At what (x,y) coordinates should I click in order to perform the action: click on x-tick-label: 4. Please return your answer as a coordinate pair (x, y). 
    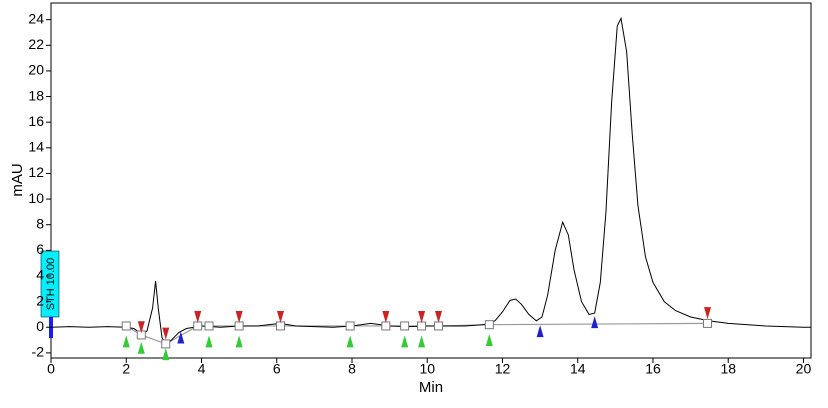
    Looking at the image, I should click on (202, 369).